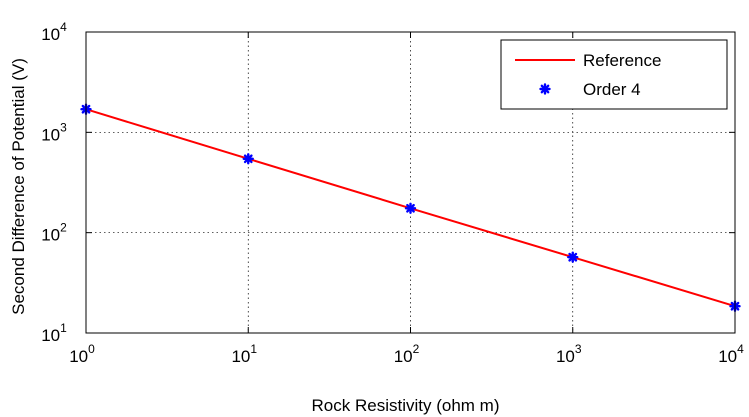 The image size is (749, 417). I want to click on legend: Reference Order 4, so click(614, 74).